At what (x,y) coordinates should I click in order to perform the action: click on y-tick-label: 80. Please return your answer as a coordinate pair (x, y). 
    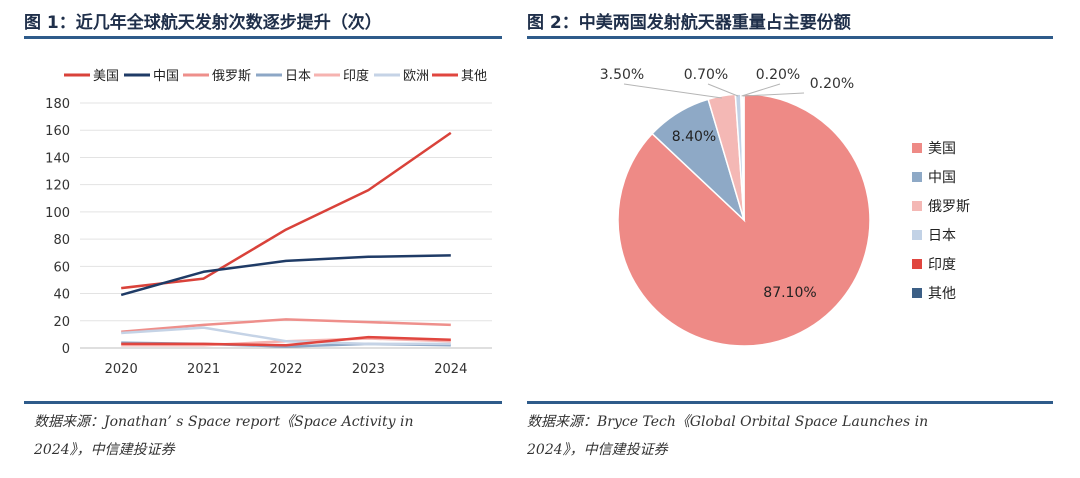
    Looking at the image, I should click on (61, 240).